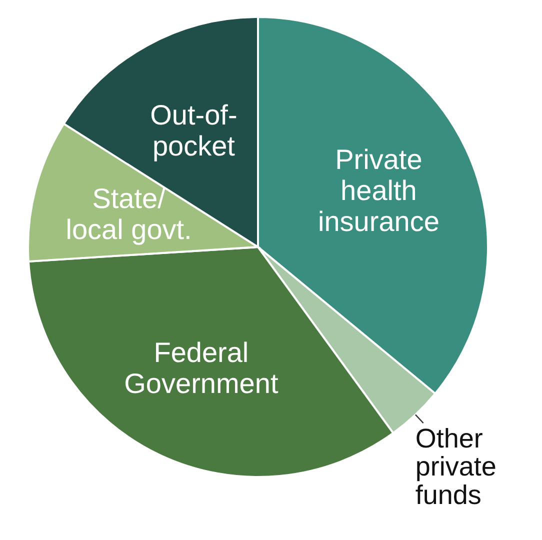 This screenshot has height=540, width=542. What do you see at coordinates (379, 190) in the screenshot?
I see `slice-label: Private health insurance` at bounding box center [379, 190].